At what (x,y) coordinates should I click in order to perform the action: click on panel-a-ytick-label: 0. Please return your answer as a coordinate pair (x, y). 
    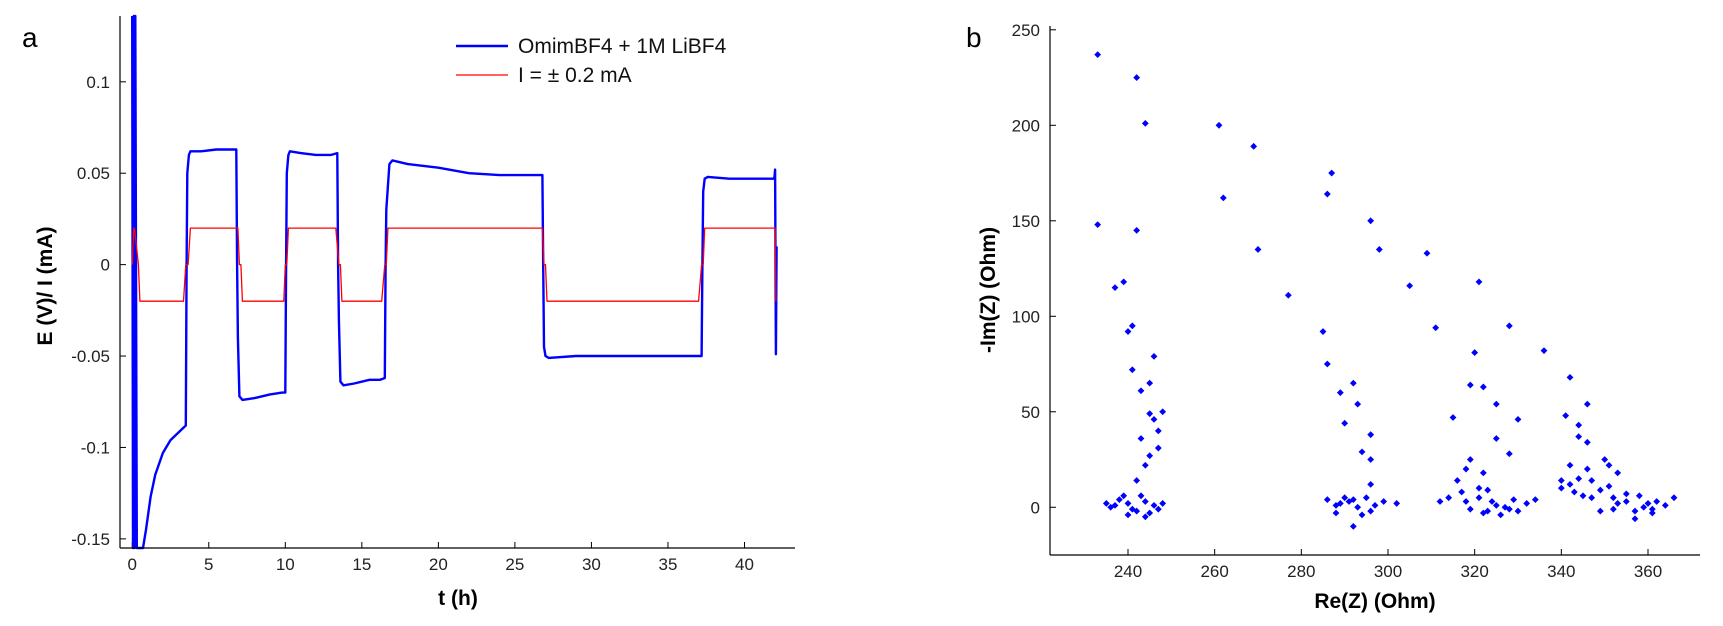
    Looking at the image, I should click on (105, 265).